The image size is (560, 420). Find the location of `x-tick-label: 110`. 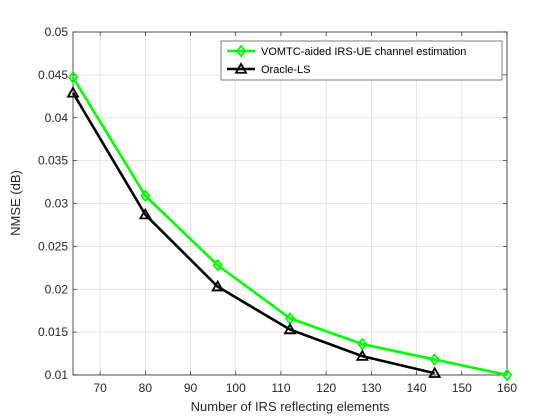

x-tick-label: 110 is located at coordinates (280, 388).